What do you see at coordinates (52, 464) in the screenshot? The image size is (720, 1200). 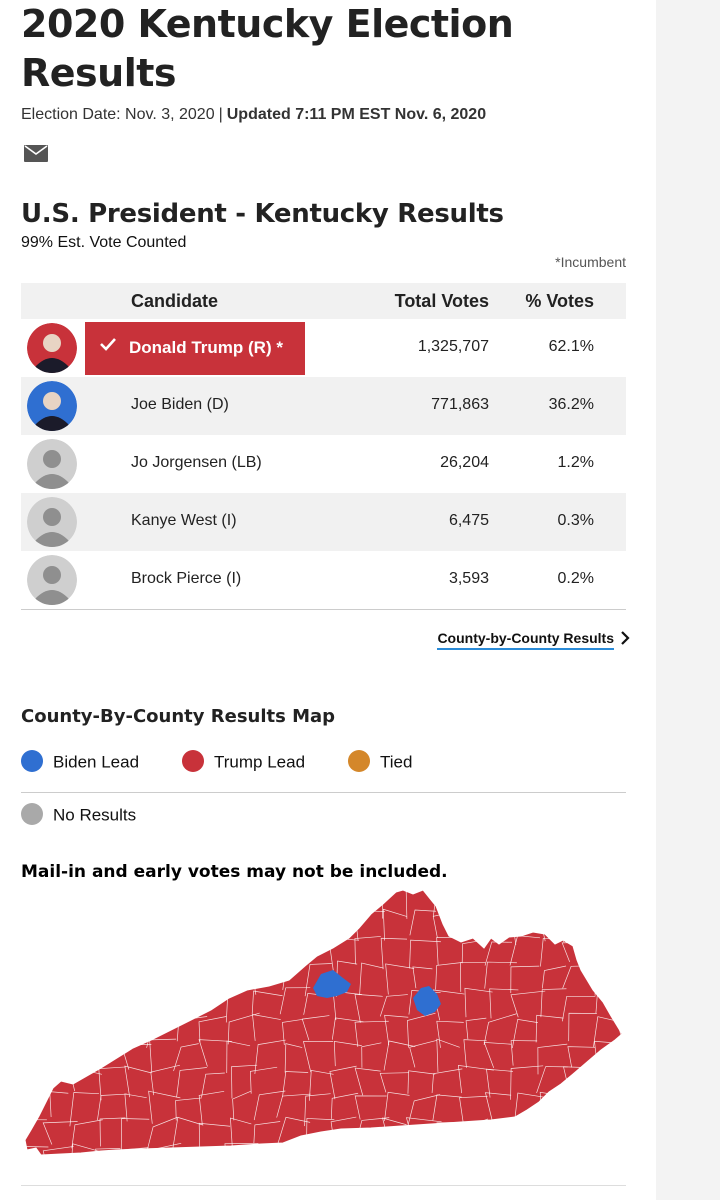 I see `candidate-avatar` at bounding box center [52, 464].